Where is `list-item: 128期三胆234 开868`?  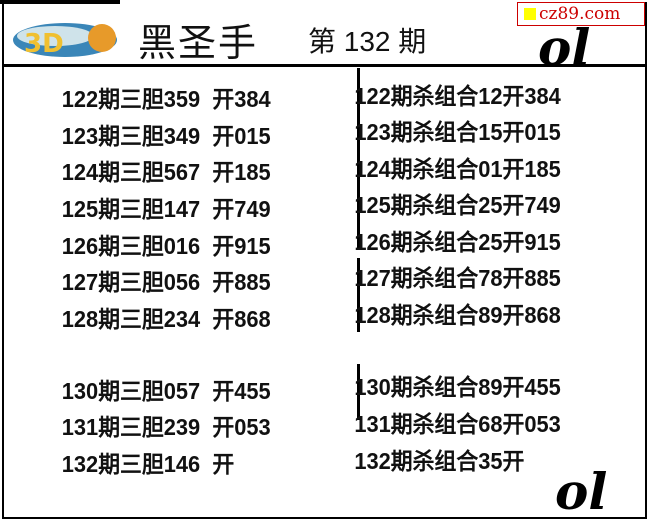
list-item: 128期三胆234 开868 is located at coordinates (166, 319).